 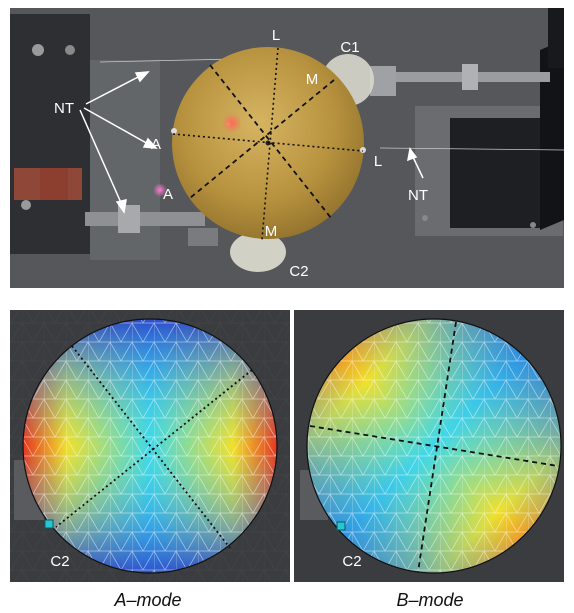 I want to click on plate-nodal-lines, so click(x=268, y=144).